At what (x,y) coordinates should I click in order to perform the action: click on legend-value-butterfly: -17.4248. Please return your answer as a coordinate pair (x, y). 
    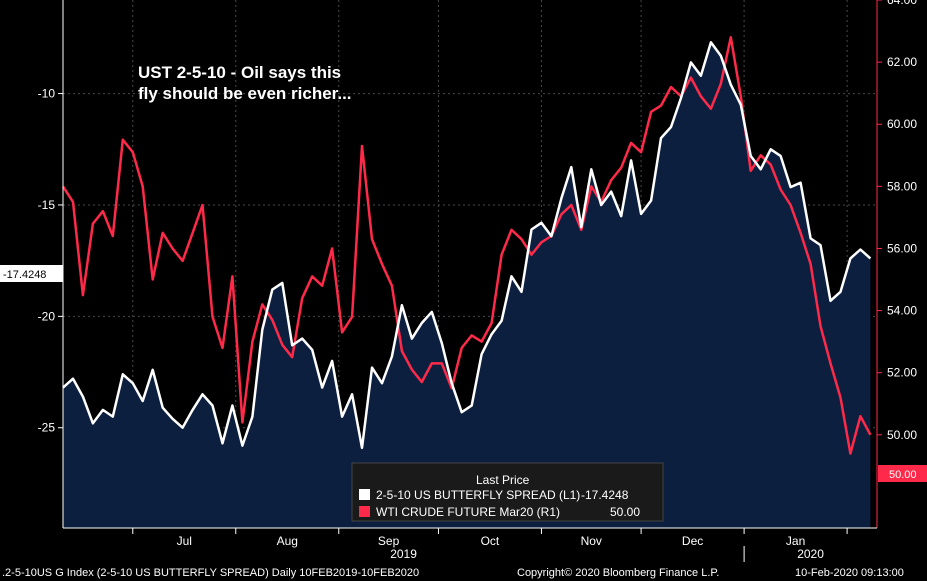
    Looking at the image, I should click on (605, 495).